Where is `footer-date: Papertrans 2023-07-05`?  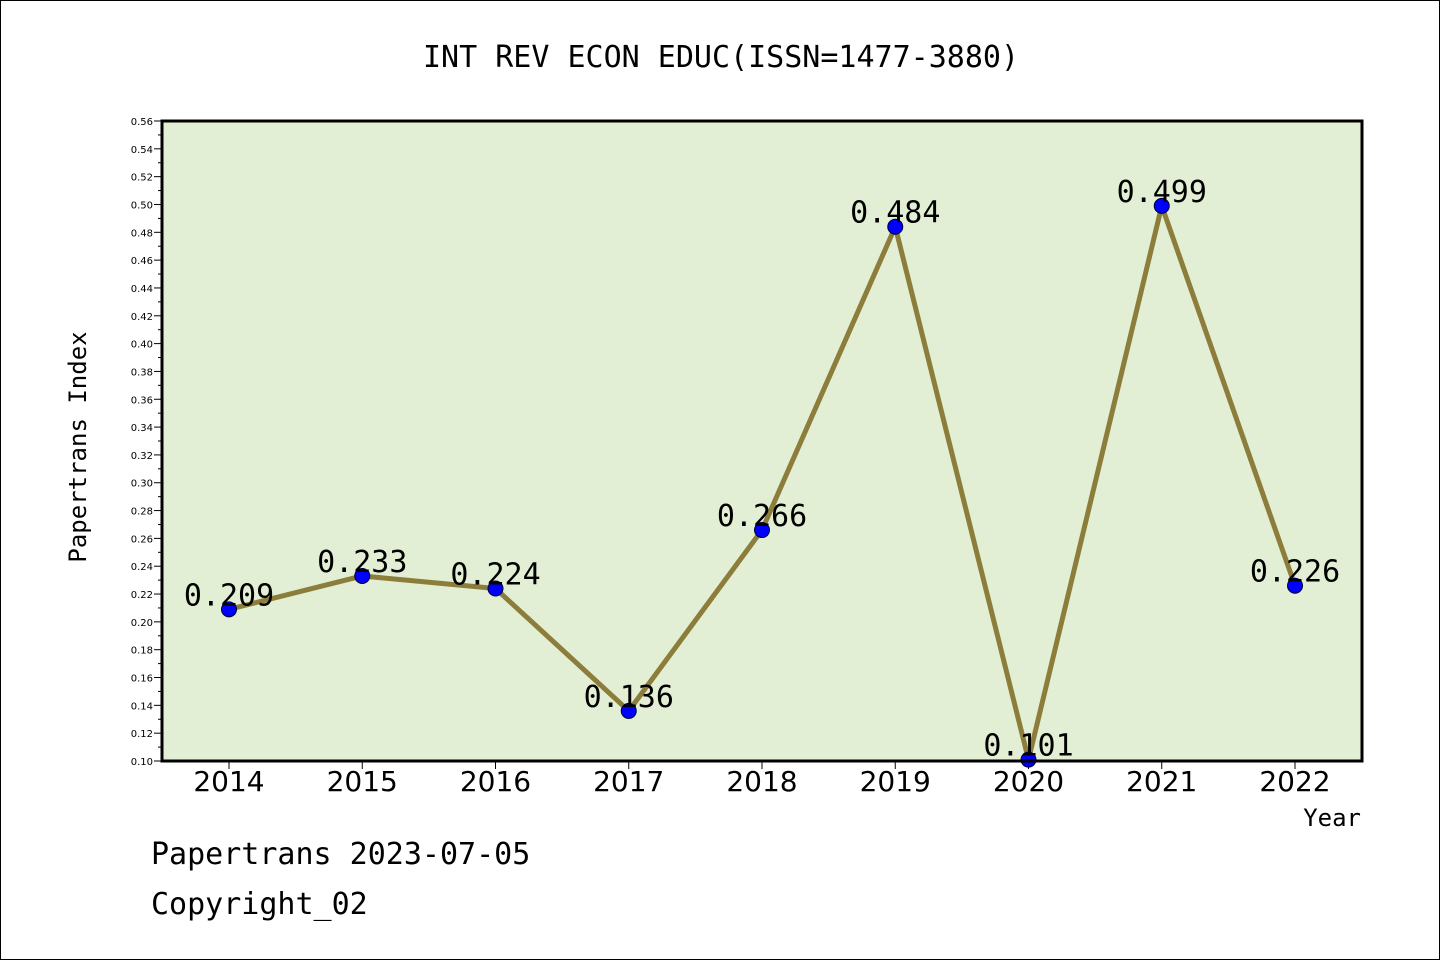 footer-date: Papertrans 2023-07-05 is located at coordinates (341, 854).